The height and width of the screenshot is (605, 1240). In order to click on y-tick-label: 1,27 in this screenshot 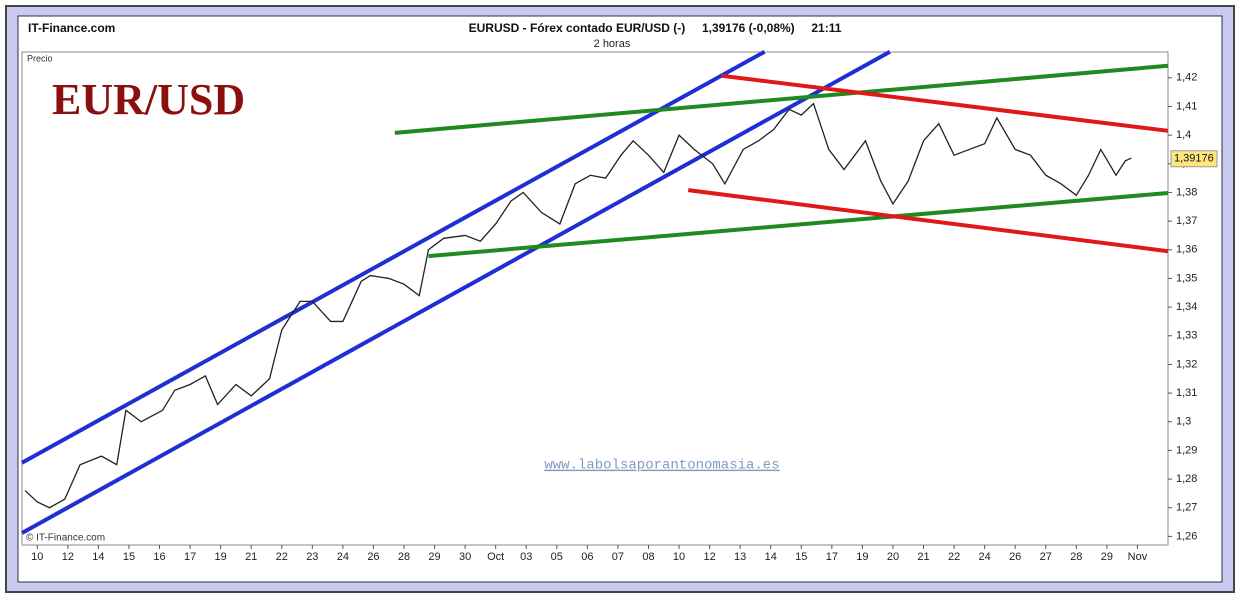, I will do `click(1186, 508)`.